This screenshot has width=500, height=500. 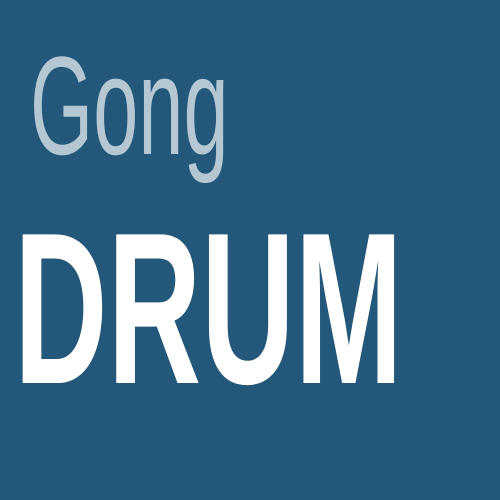 I want to click on wordmark-line-gong: Gong, so click(x=129, y=105).